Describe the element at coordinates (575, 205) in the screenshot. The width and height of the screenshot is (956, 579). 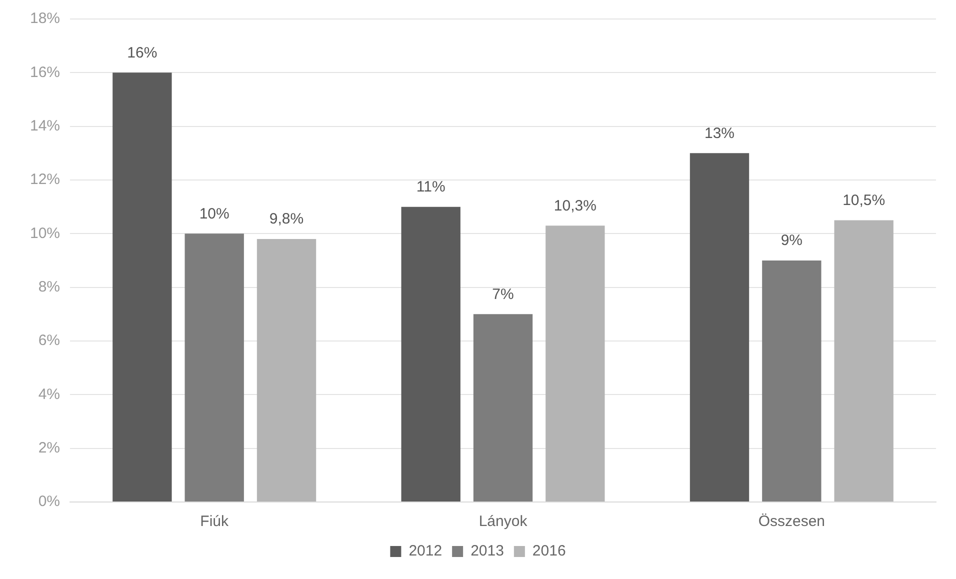
I see `data-label: 10,3%` at that location.